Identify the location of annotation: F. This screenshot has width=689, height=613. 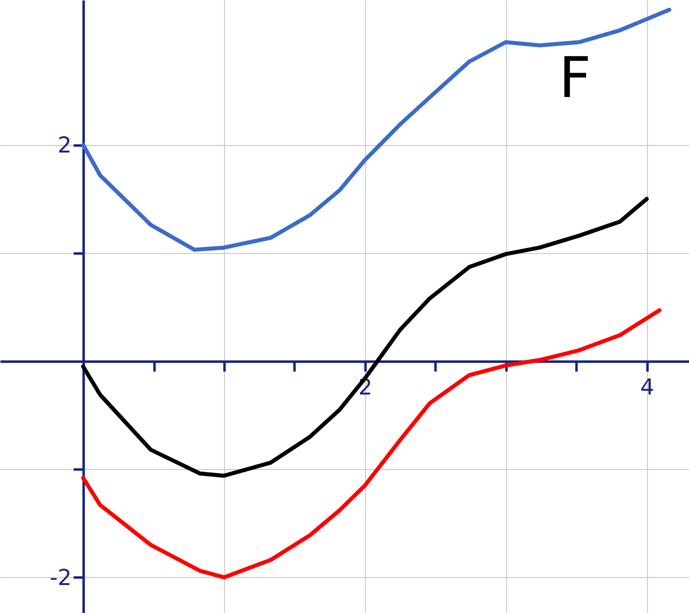
(575, 78).